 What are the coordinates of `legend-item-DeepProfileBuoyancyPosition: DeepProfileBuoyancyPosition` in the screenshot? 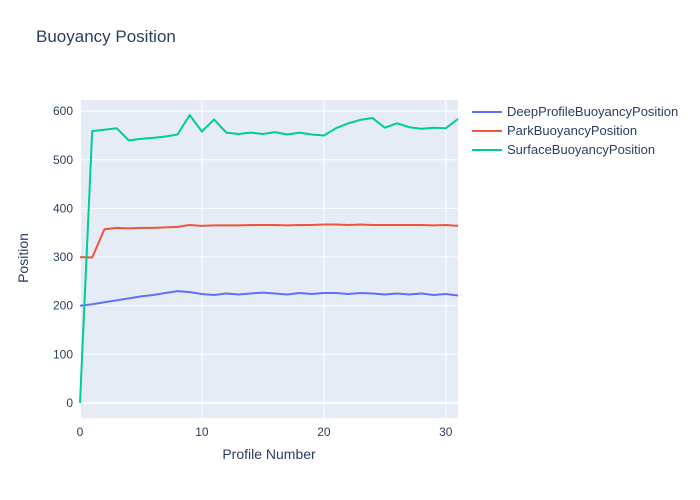 It's located at (575, 111).